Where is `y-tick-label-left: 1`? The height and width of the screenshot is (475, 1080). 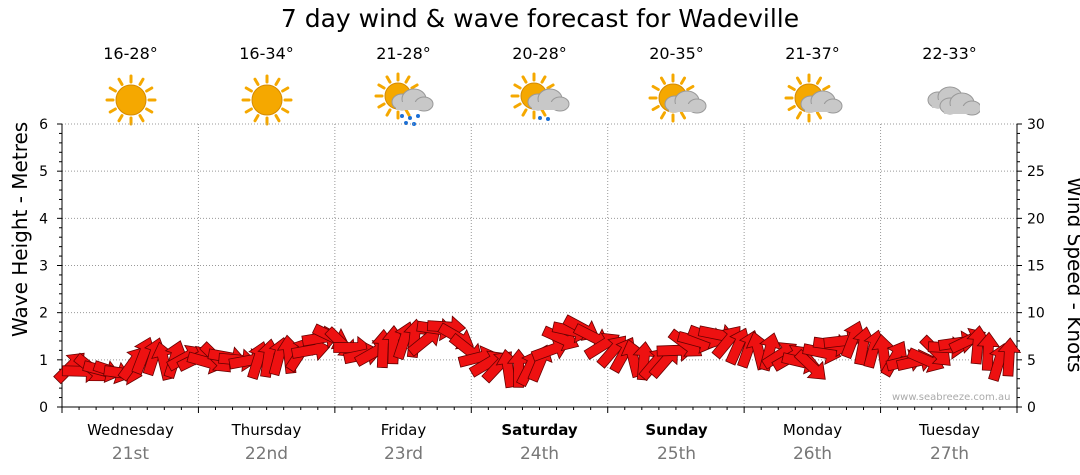 y-tick-label-left: 1 is located at coordinates (43, 361).